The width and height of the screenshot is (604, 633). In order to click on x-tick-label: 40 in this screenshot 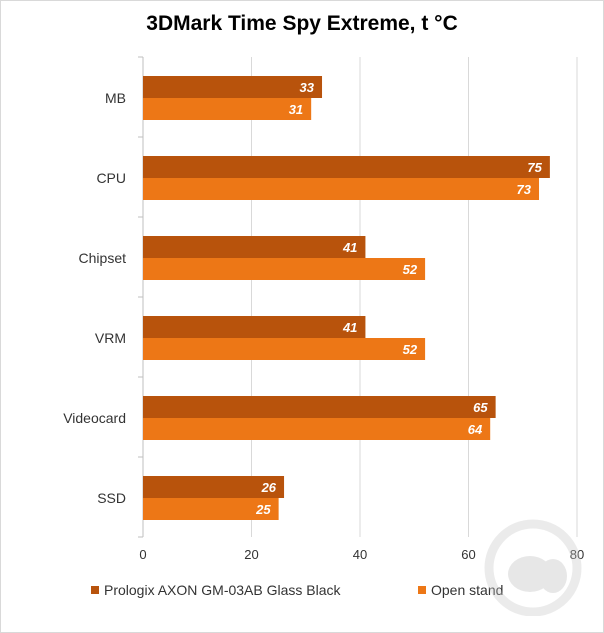, I will do `click(360, 554)`.